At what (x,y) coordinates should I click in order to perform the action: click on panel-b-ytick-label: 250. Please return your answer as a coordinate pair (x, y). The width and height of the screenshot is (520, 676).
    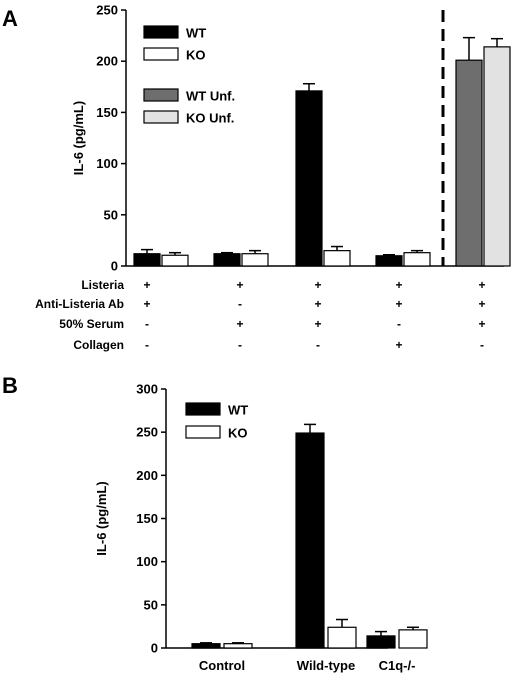
    Looking at the image, I should click on (147, 432).